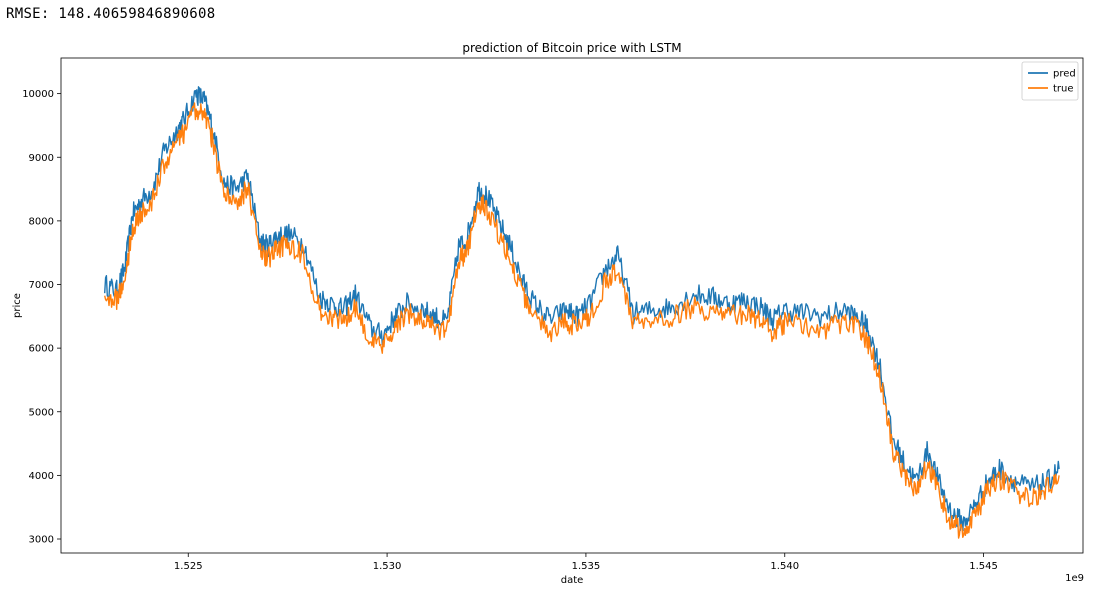 The width and height of the screenshot is (1100, 590). I want to click on y-tick-label: 3000, so click(41, 540).